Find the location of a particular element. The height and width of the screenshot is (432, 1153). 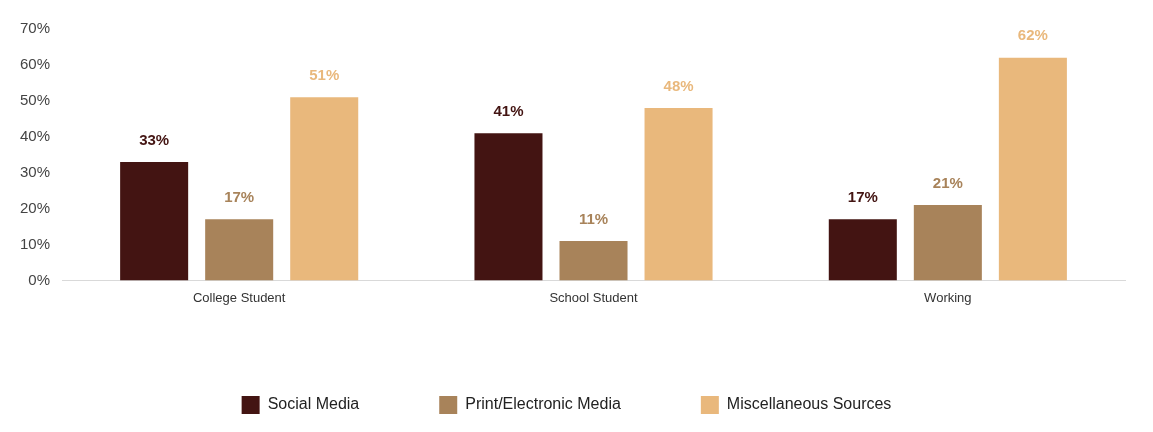

data-label: 48% is located at coordinates (678, 85).